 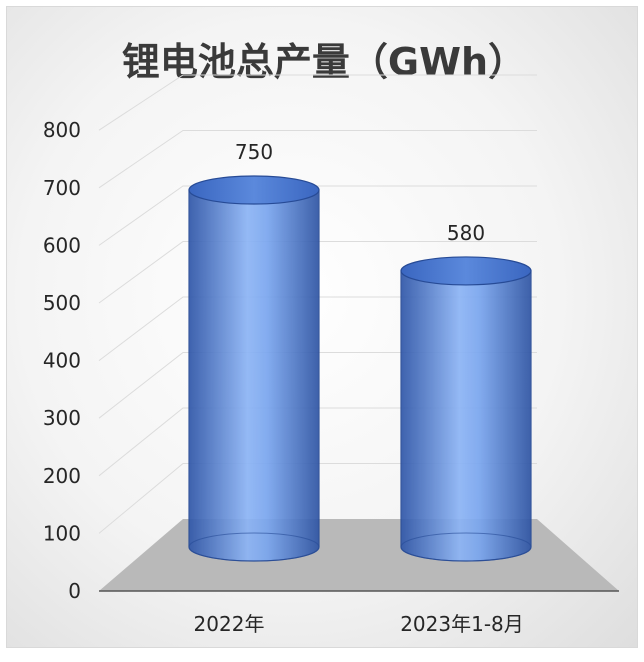 What do you see at coordinates (462, 624) in the screenshot?
I see `x-category-label: 2023年1-8月` at bounding box center [462, 624].